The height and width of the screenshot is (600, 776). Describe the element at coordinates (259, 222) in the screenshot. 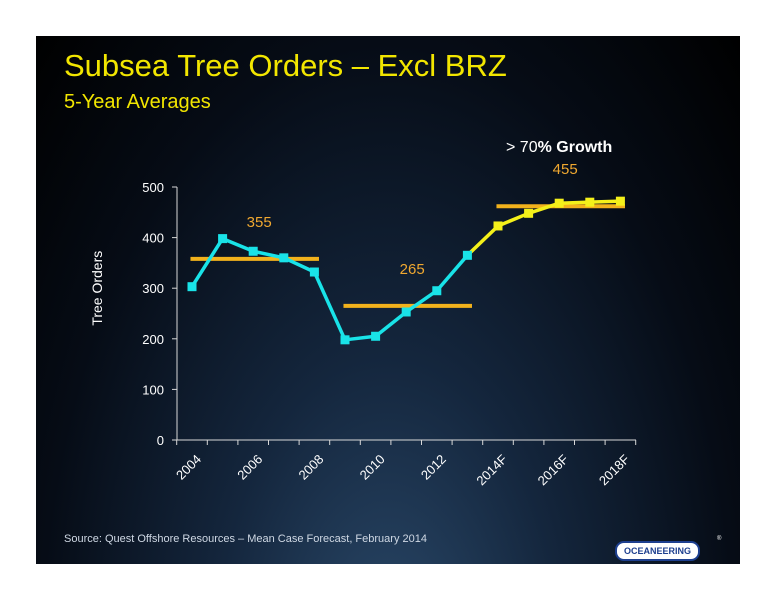

I see `average-label: 355` at that location.